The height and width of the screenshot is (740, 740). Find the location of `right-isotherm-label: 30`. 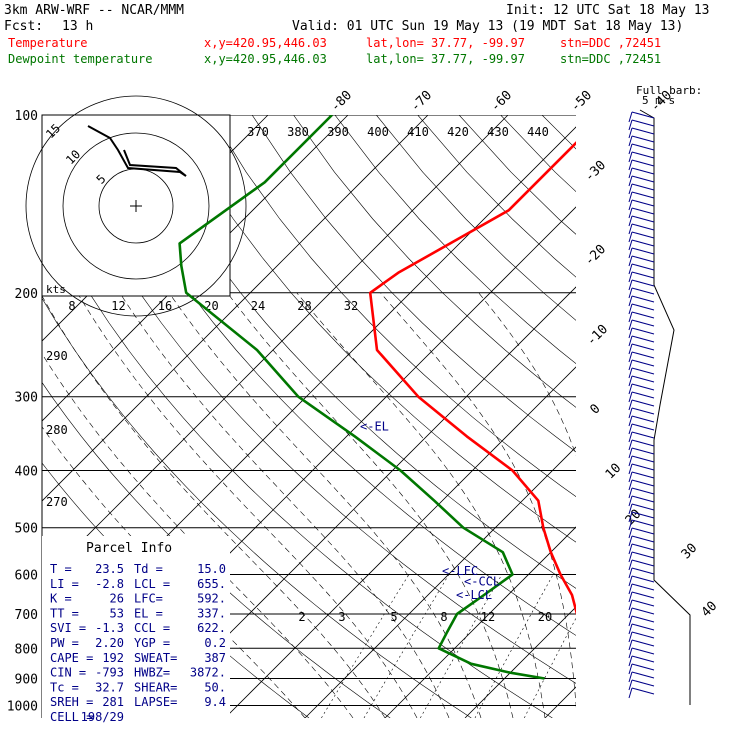

right-isotherm-label: 30 is located at coordinates (690, 552).